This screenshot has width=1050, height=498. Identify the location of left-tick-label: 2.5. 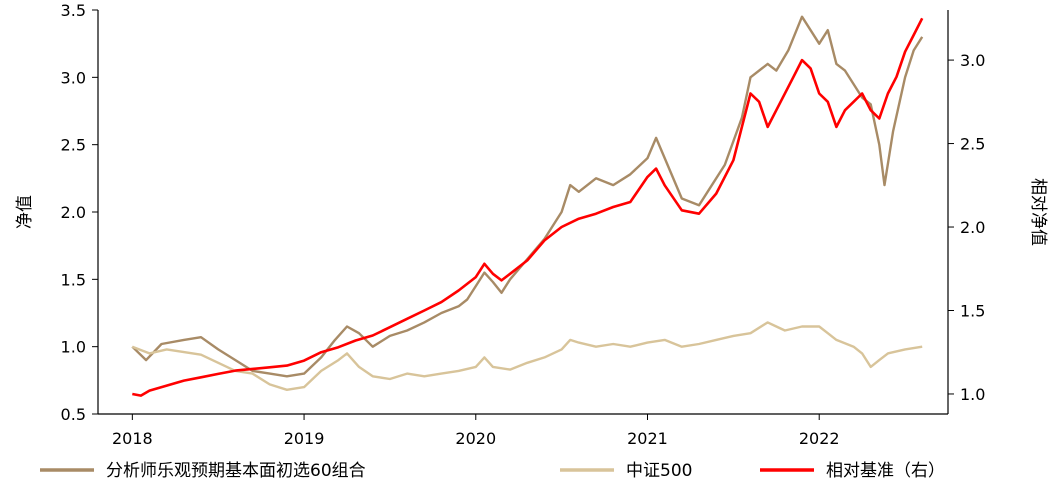
(73, 145).